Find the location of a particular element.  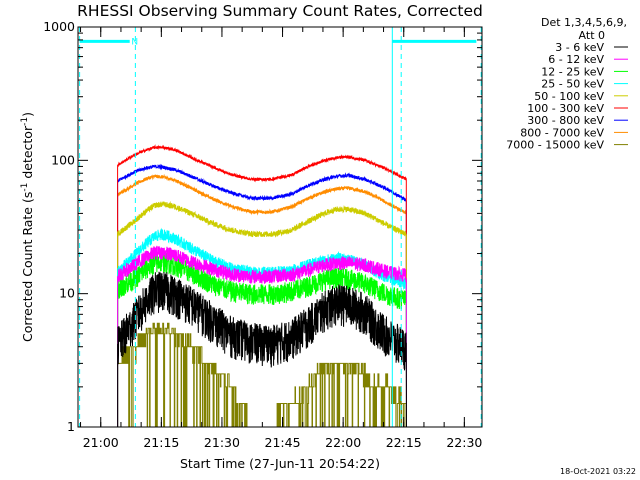

legend-entry-label: 12 - 25 keV is located at coordinates (572, 71).